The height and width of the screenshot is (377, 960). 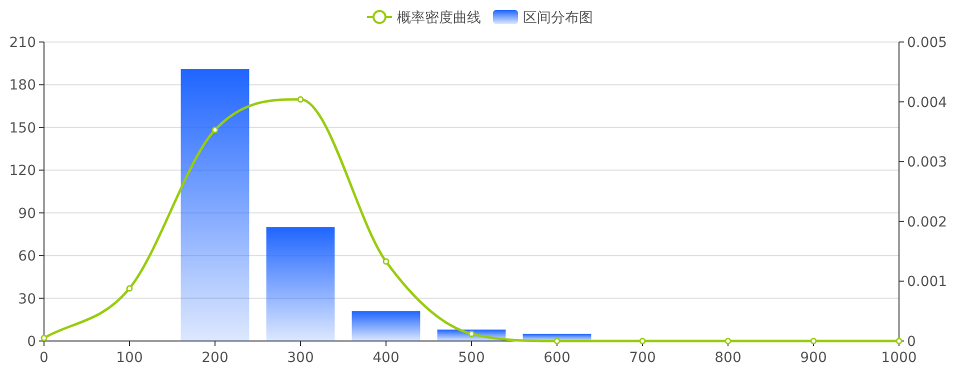 I want to click on y-tick-label: 150, so click(x=22, y=128).